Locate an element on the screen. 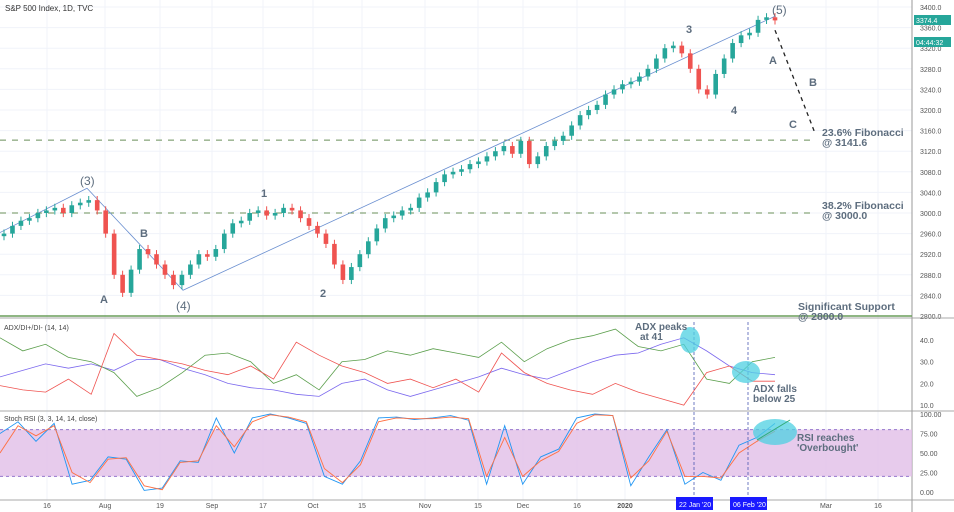 This screenshot has height=512, width=954. chart-title: S&P 500 Index, 1D, TVC is located at coordinates (49, 8).